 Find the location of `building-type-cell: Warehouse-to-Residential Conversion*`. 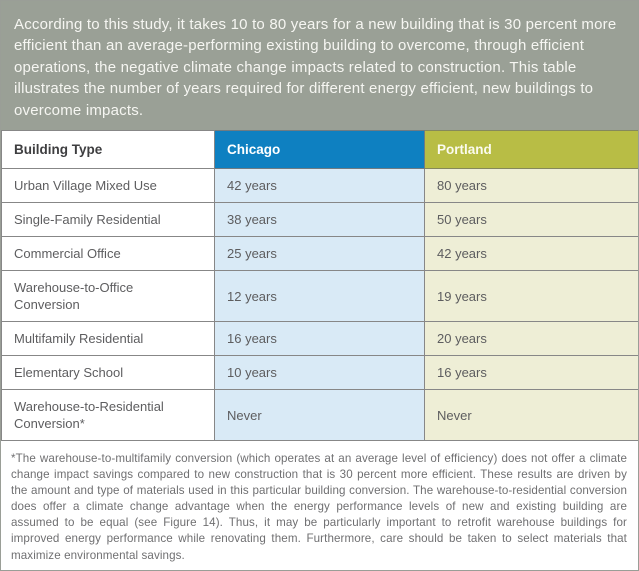

building-type-cell: Warehouse-to-Residential Conversion* is located at coordinates (108, 415).